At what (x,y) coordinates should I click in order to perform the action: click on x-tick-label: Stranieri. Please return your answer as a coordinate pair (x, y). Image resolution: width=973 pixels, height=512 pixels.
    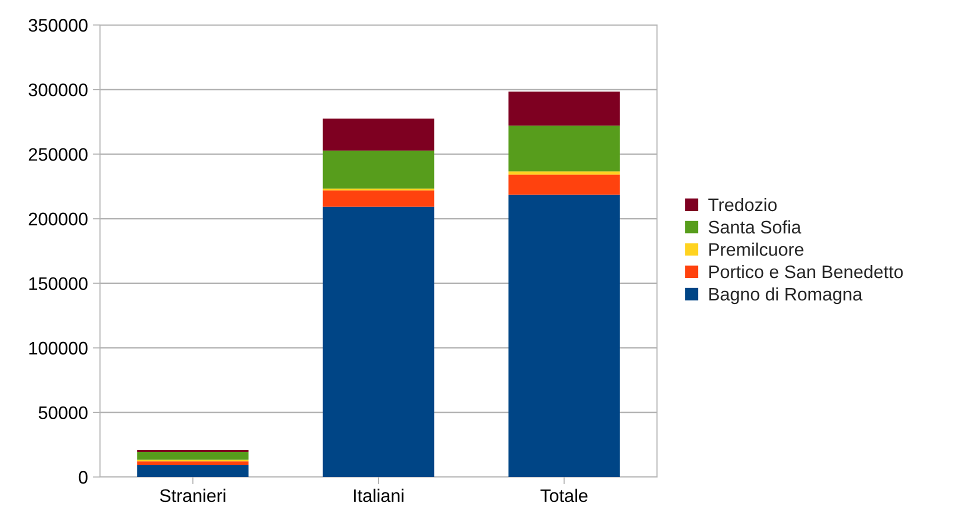
    Looking at the image, I should click on (193, 495).